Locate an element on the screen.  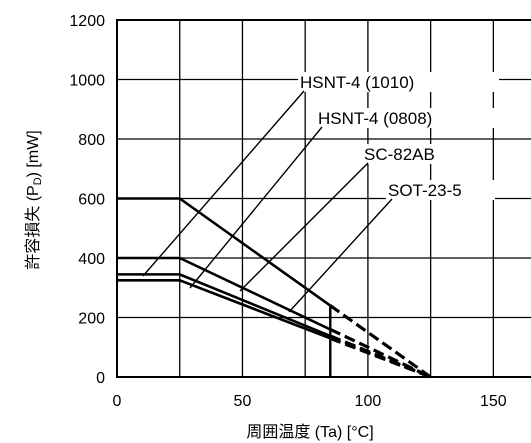
series-label: SOT-23-5 is located at coordinates (425, 190).